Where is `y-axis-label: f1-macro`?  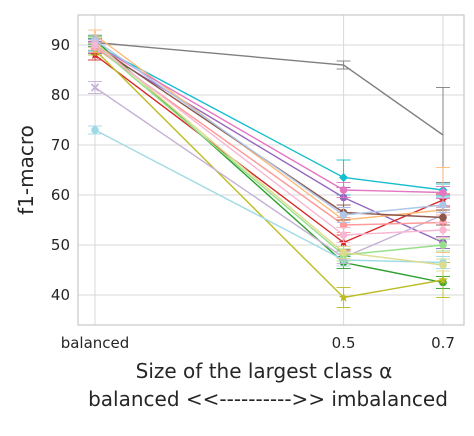 y-axis-label: f1-macro is located at coordinates (26, 170).